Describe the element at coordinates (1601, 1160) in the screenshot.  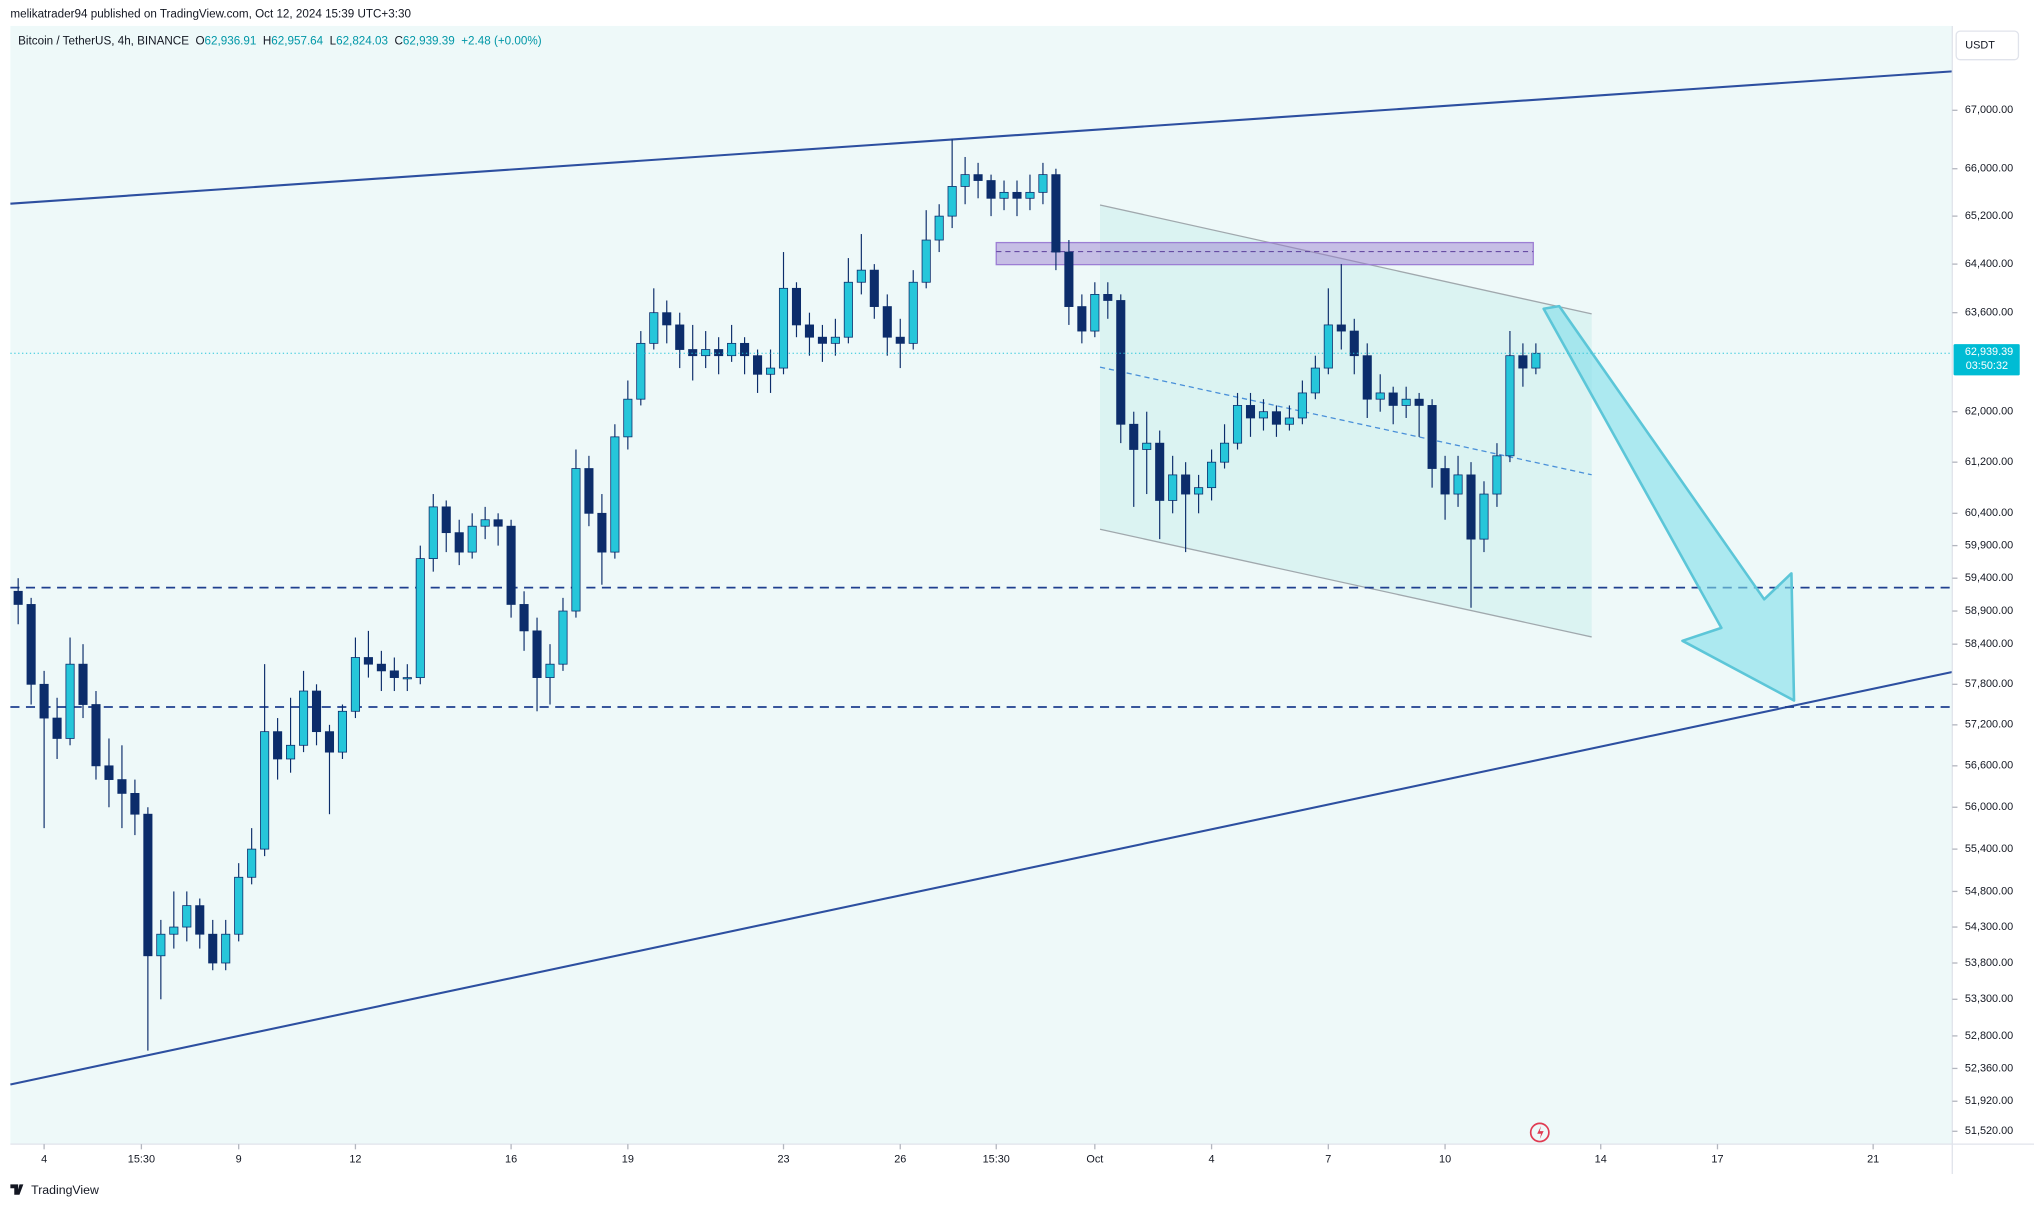
I see `x-tick-label: 14` at that location.